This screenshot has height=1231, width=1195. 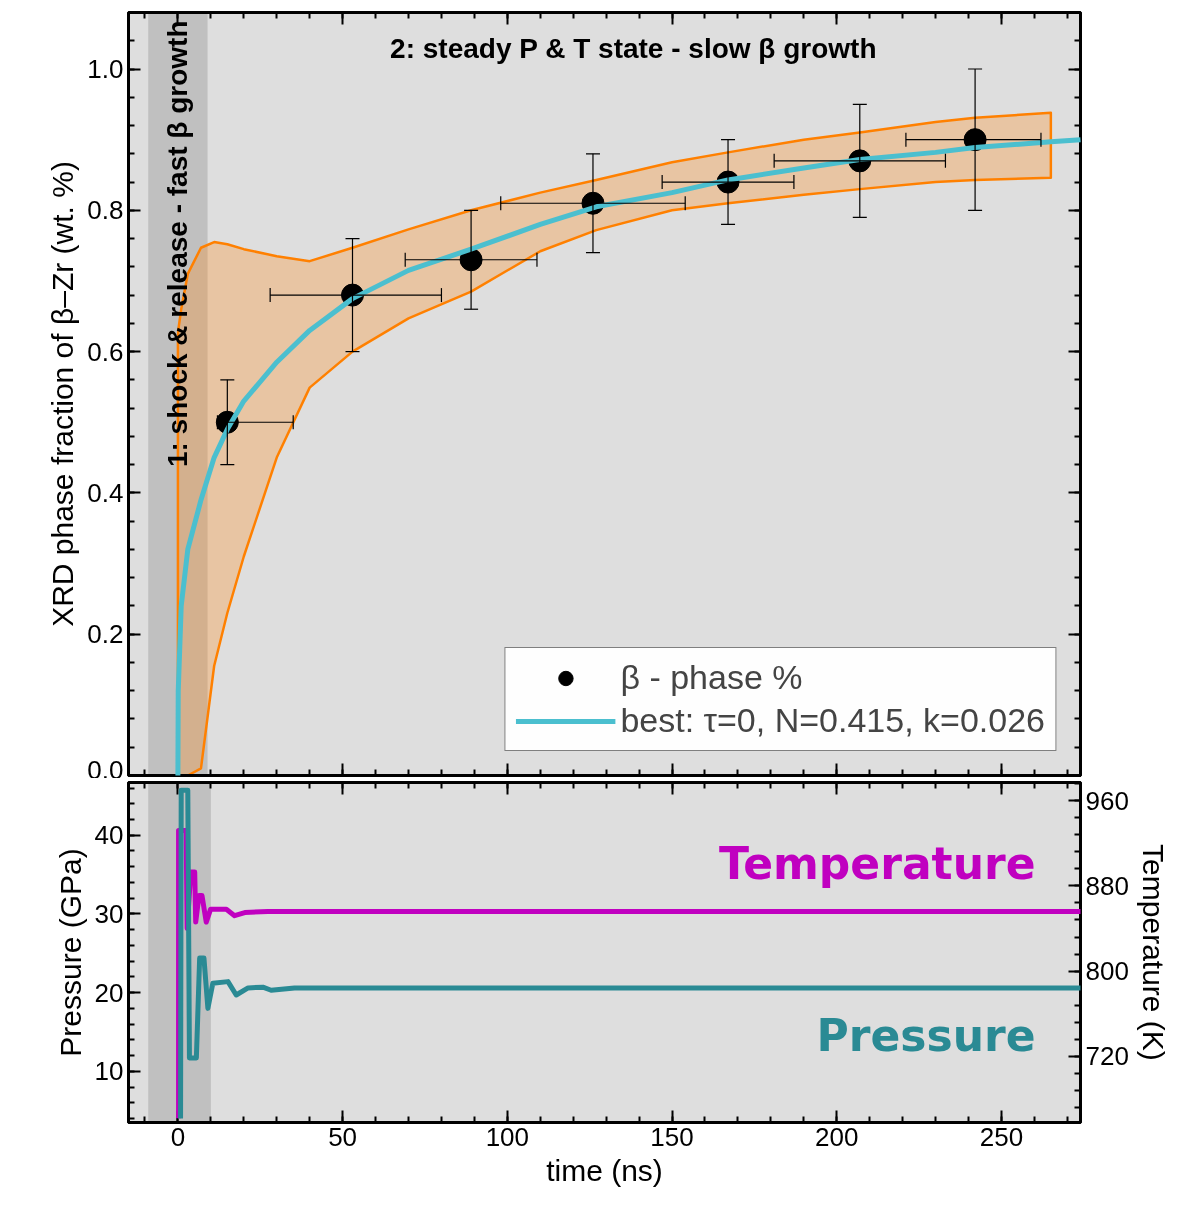 What do you see at coordinates (105, 769) in the screenshot?
I see `y-tick-label: 0.0` at bounding box center [105, 769].